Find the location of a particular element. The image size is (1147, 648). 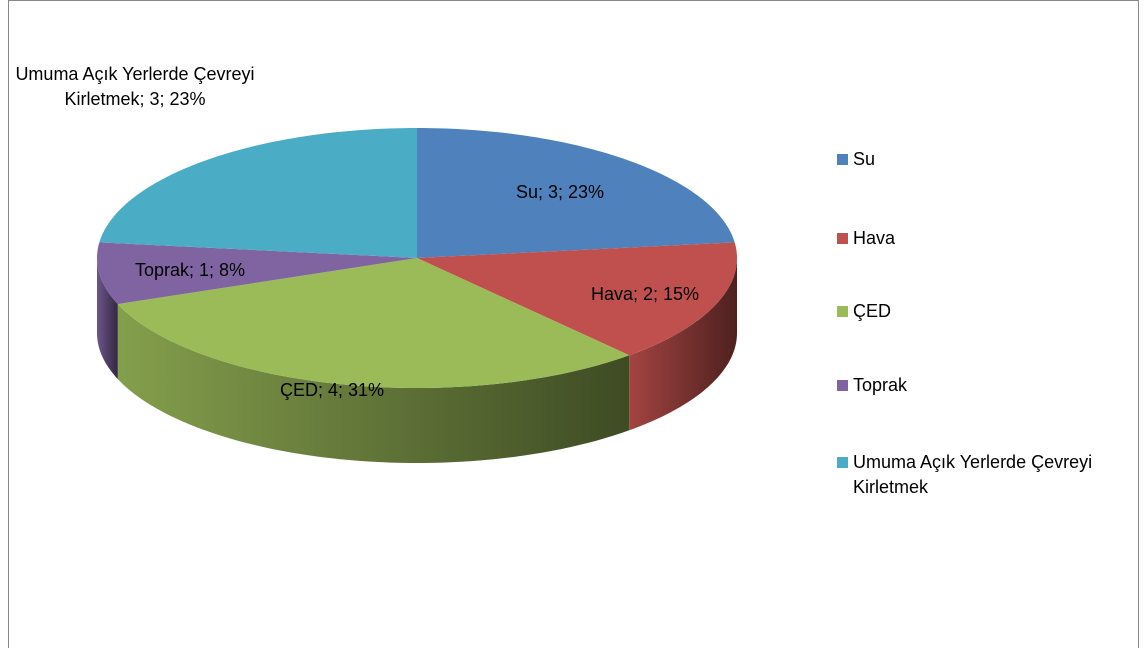

legend-label: Toprak is located at coordinates (880, 385).